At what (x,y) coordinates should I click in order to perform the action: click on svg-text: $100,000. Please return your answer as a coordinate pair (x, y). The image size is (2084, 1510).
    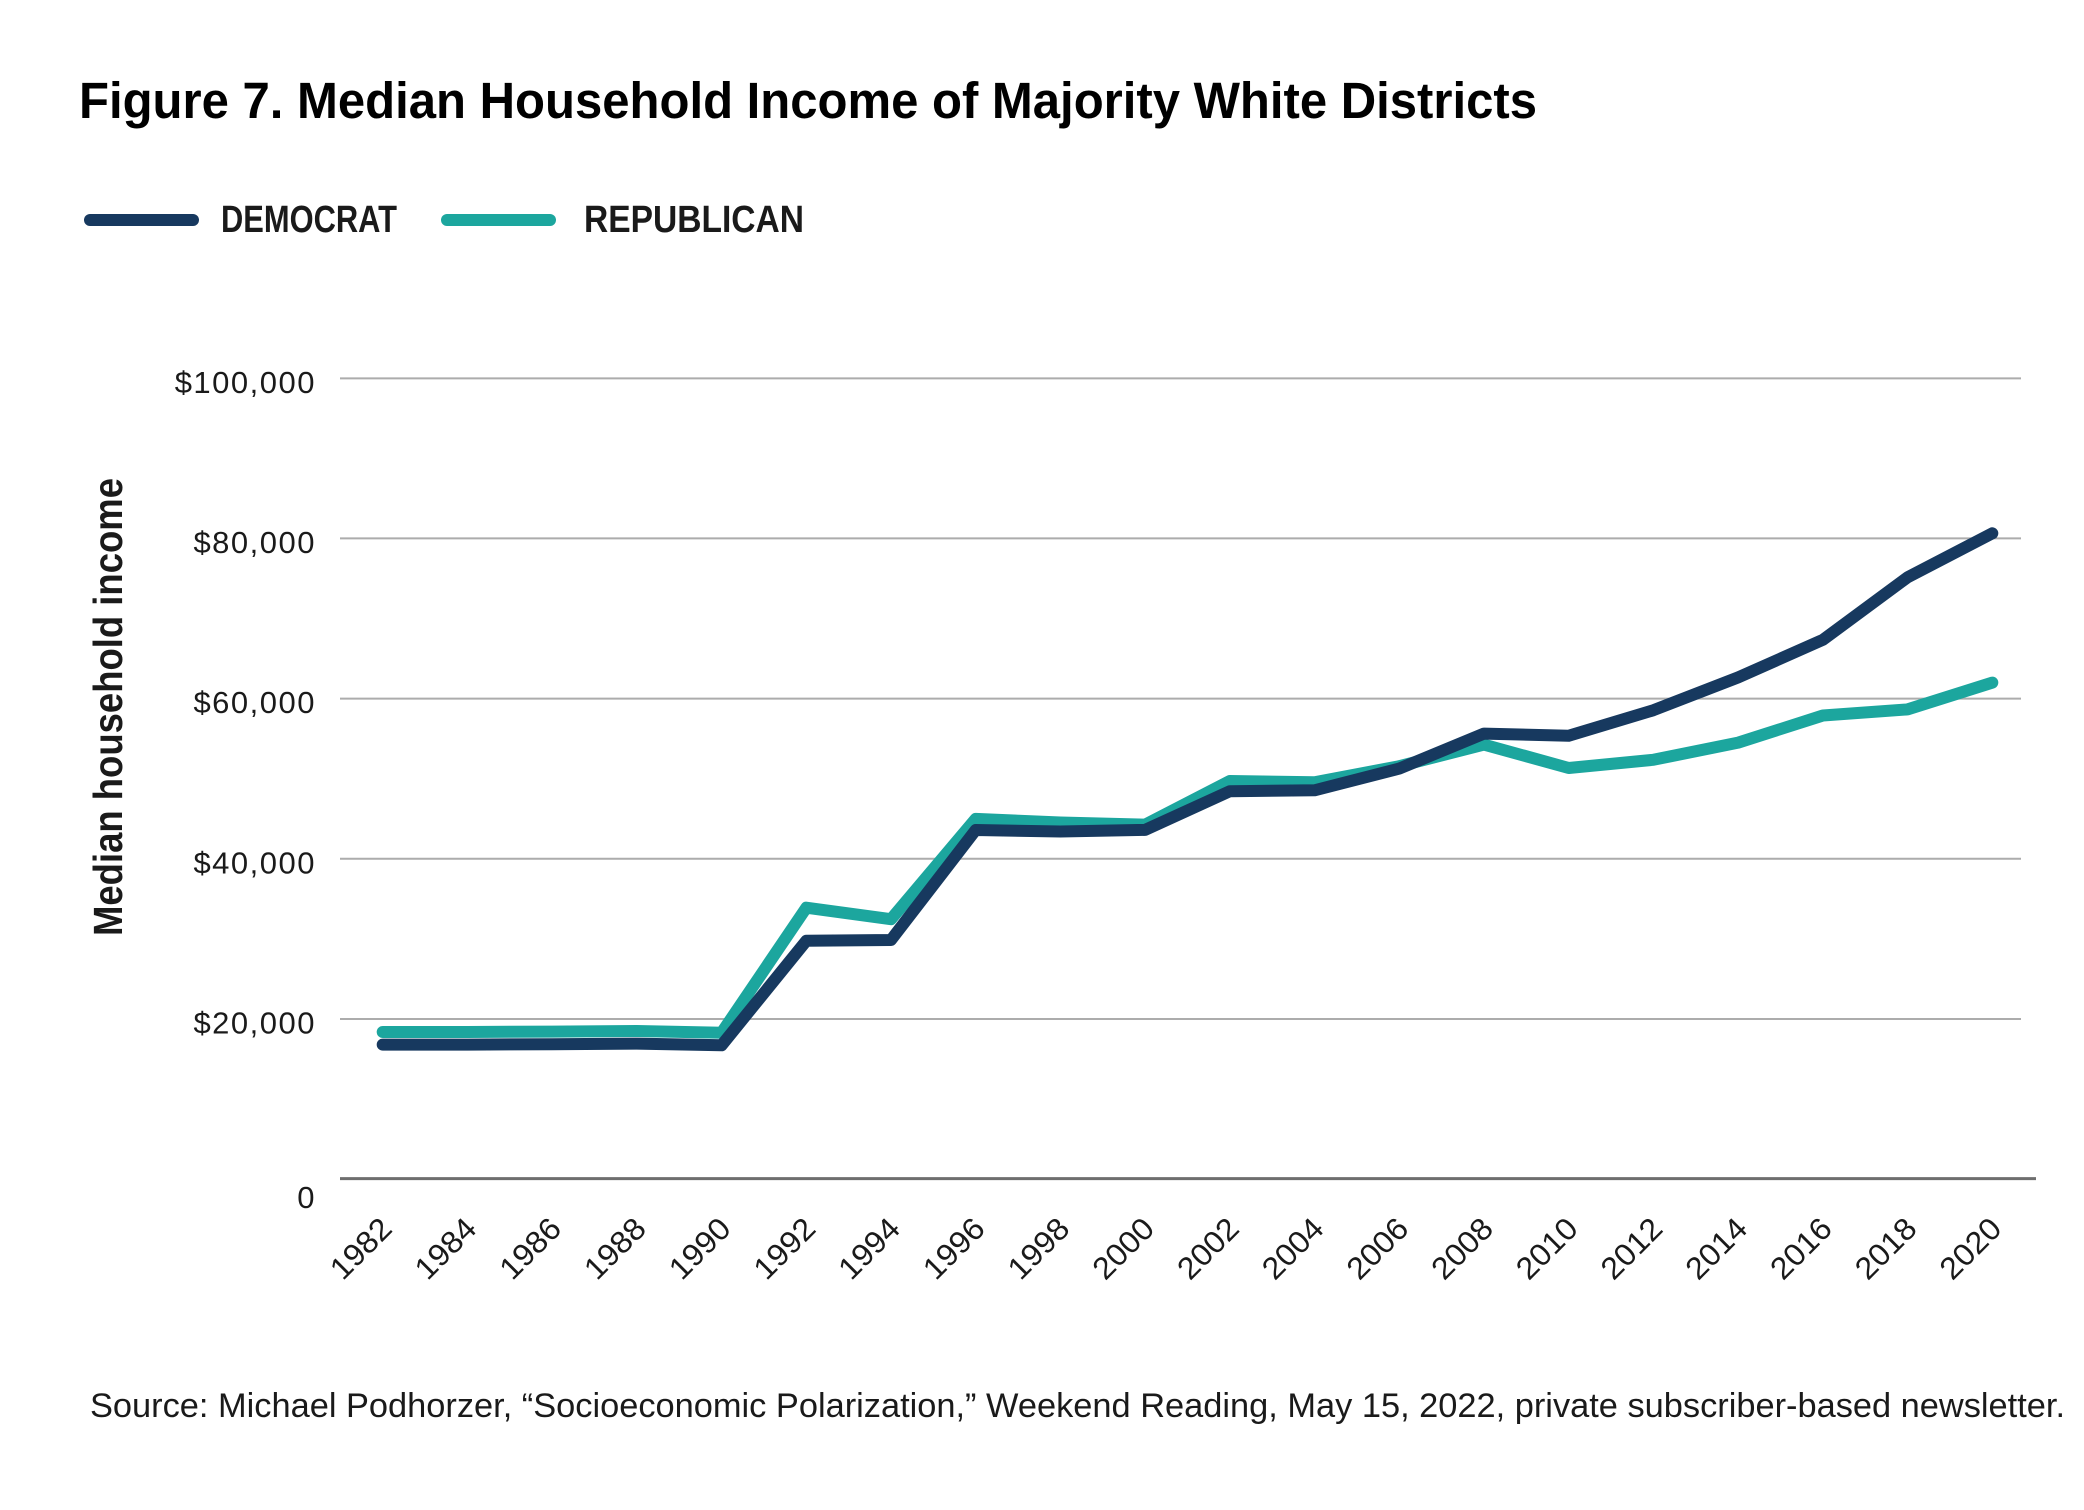
    Looking at the image, I should click on (245, 382).